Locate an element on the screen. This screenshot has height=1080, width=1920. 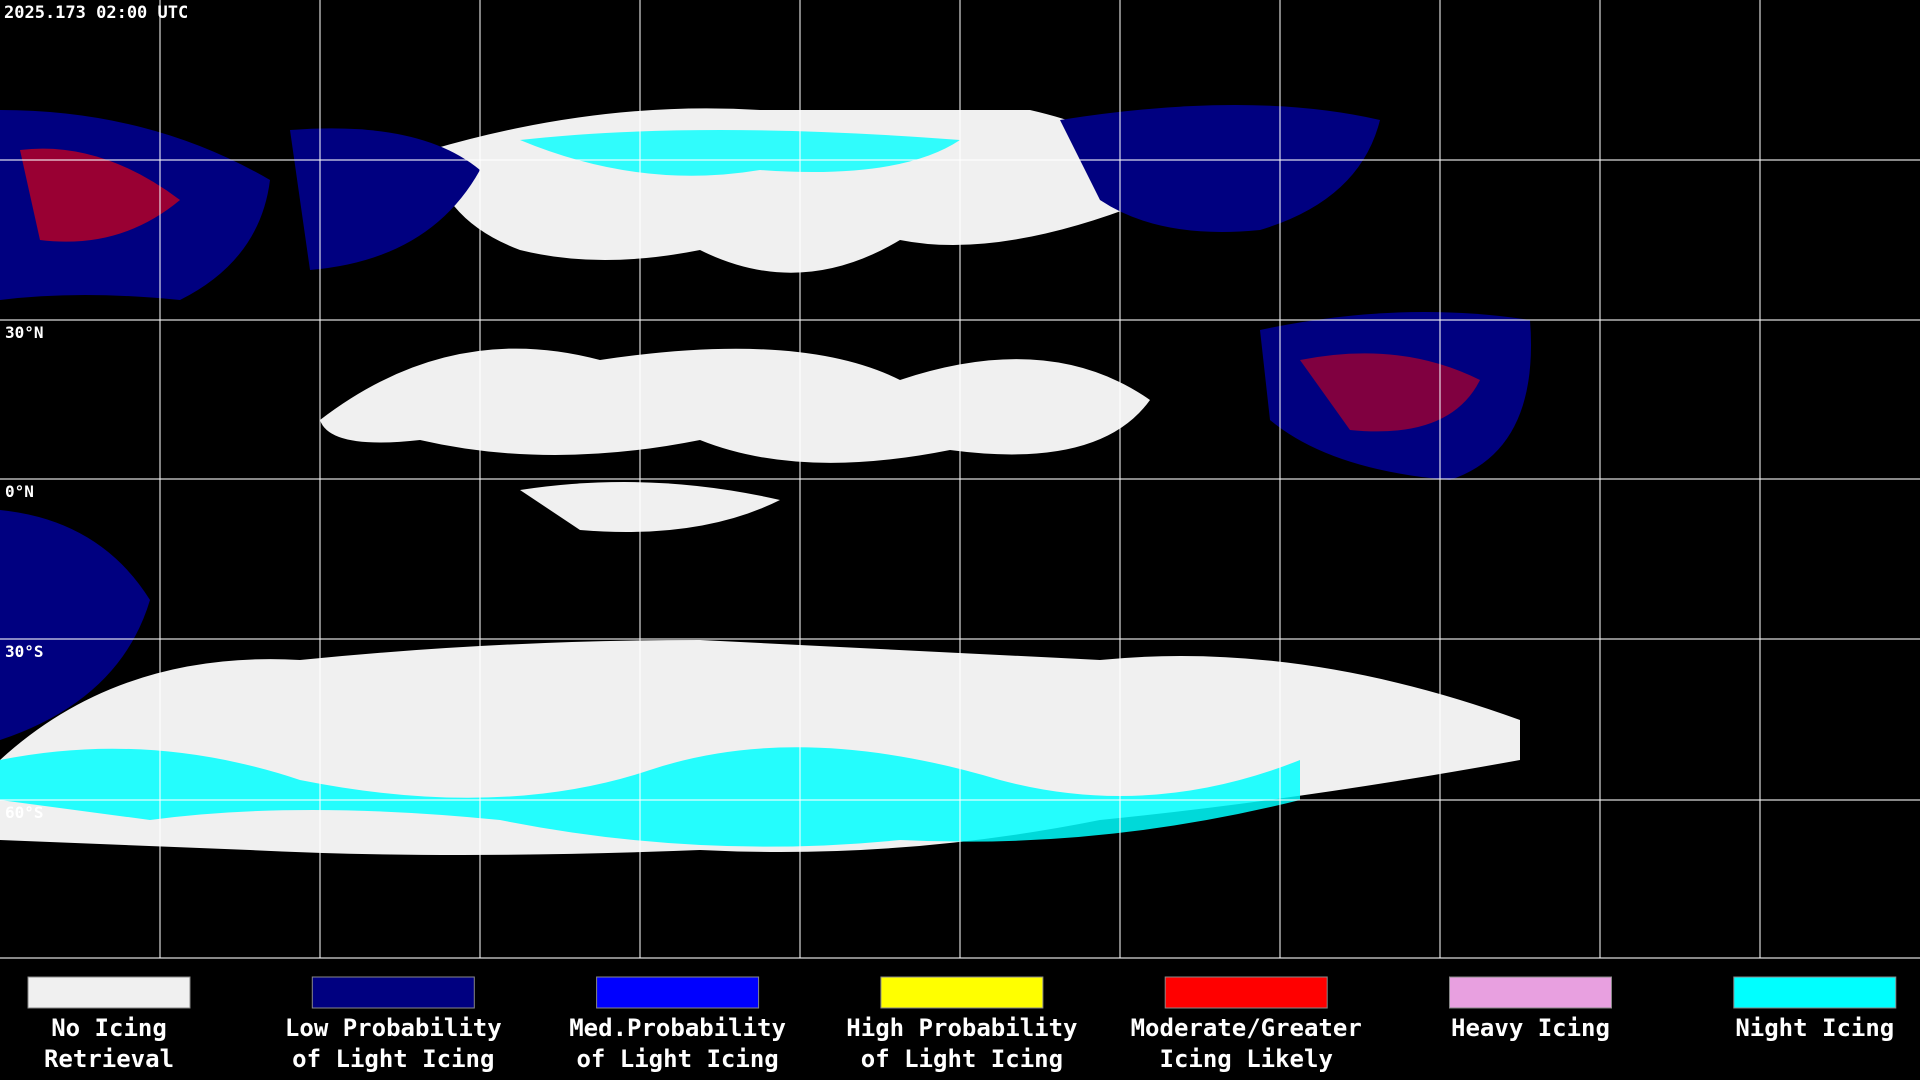
legend-label: Retrieval is located at coordinates (109, 1059).